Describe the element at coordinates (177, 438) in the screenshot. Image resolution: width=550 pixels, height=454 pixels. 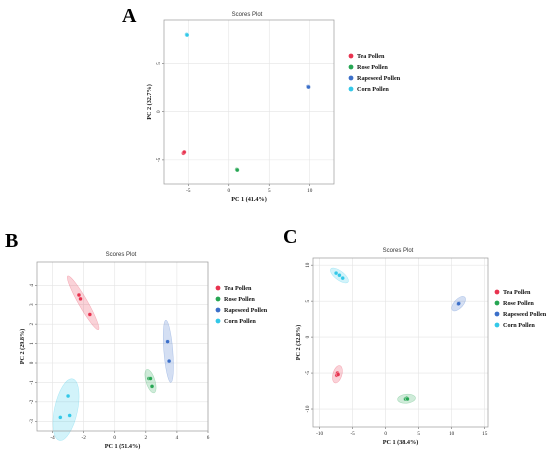
I see `x-tick-label: 4` at that location.